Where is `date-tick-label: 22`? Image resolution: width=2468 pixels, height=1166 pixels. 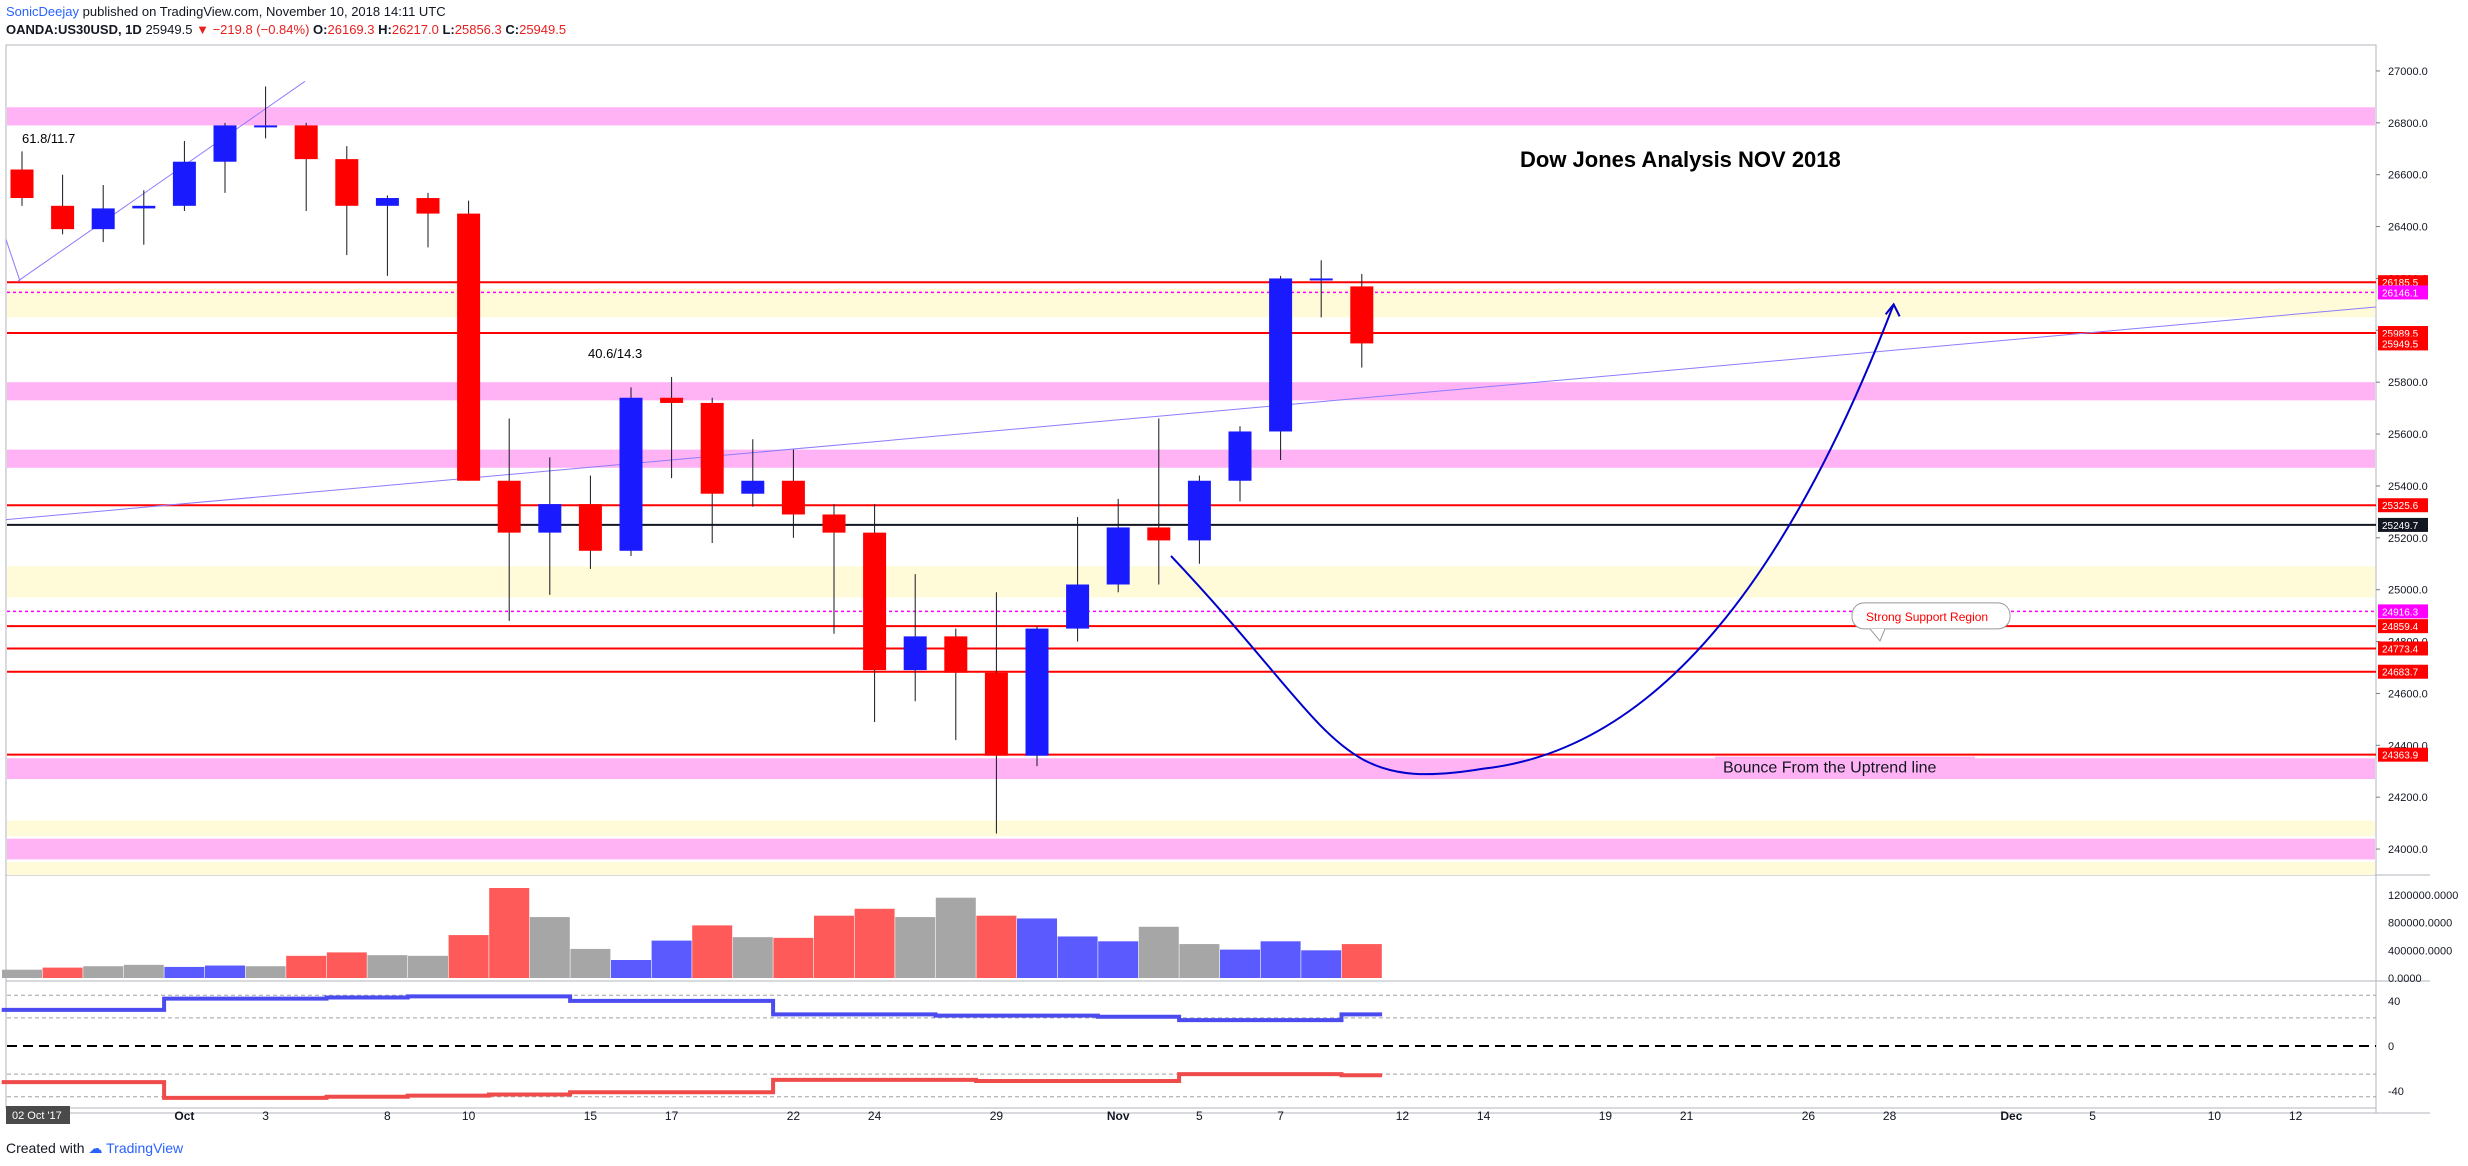
date-tick-label: 22 is located at coordinates (794, 1116).